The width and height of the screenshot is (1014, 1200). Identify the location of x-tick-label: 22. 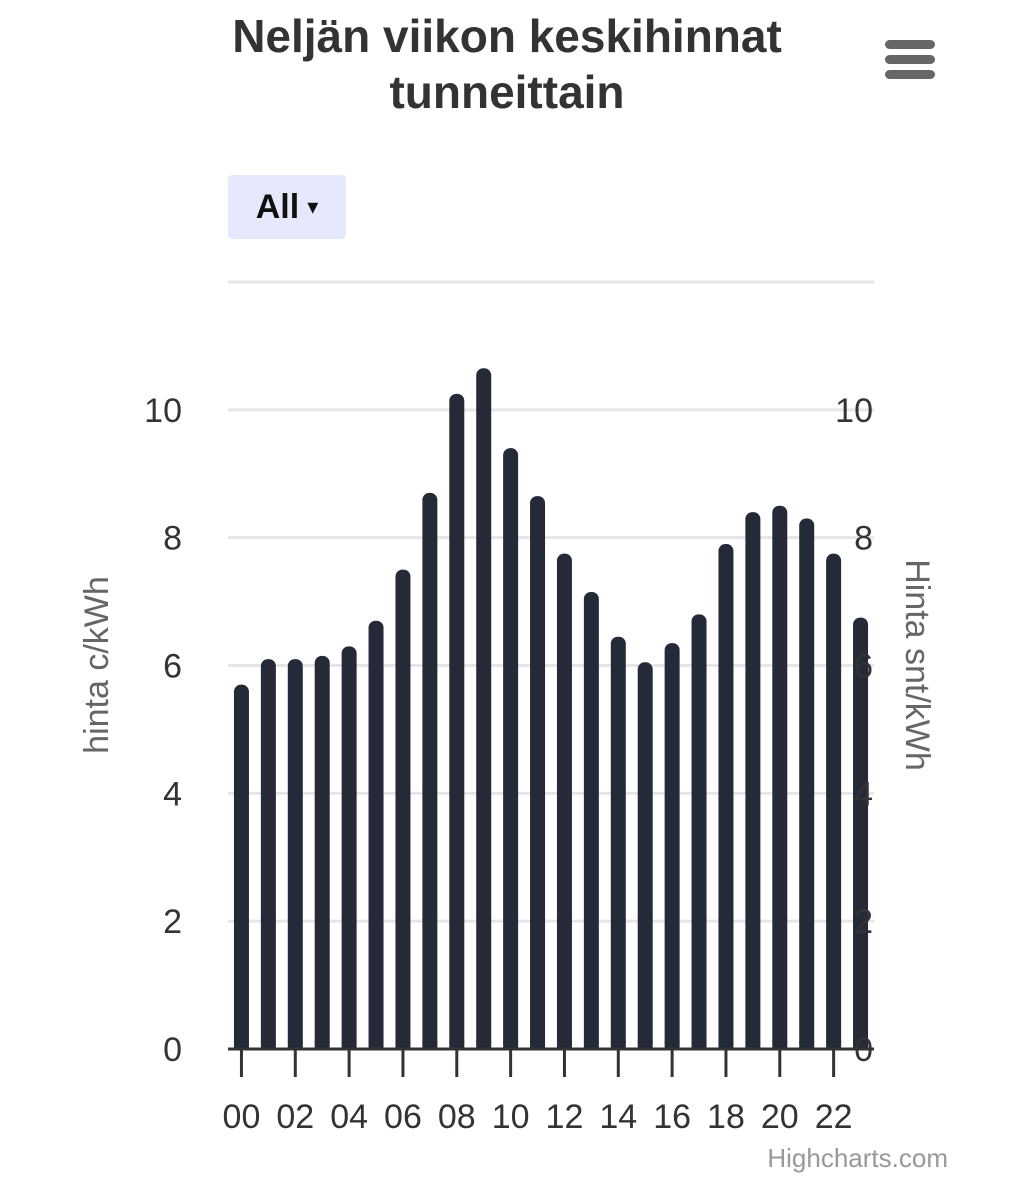
(834, 1117).